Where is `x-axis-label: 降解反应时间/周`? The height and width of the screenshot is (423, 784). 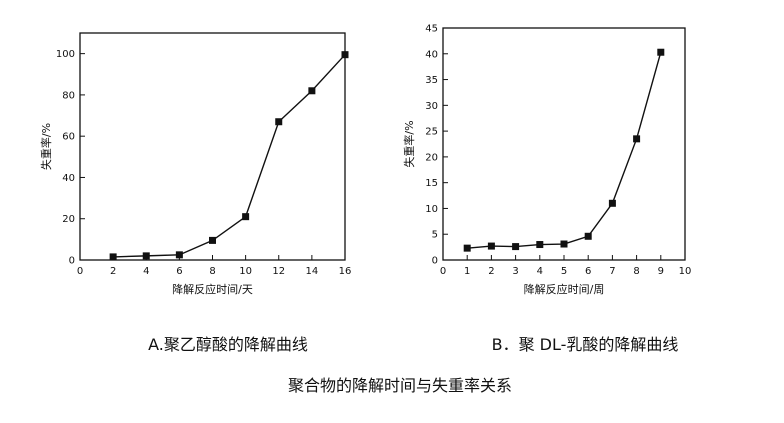
x-axis-label: 降解反应时间/周 is located at coordinates (564, 289).